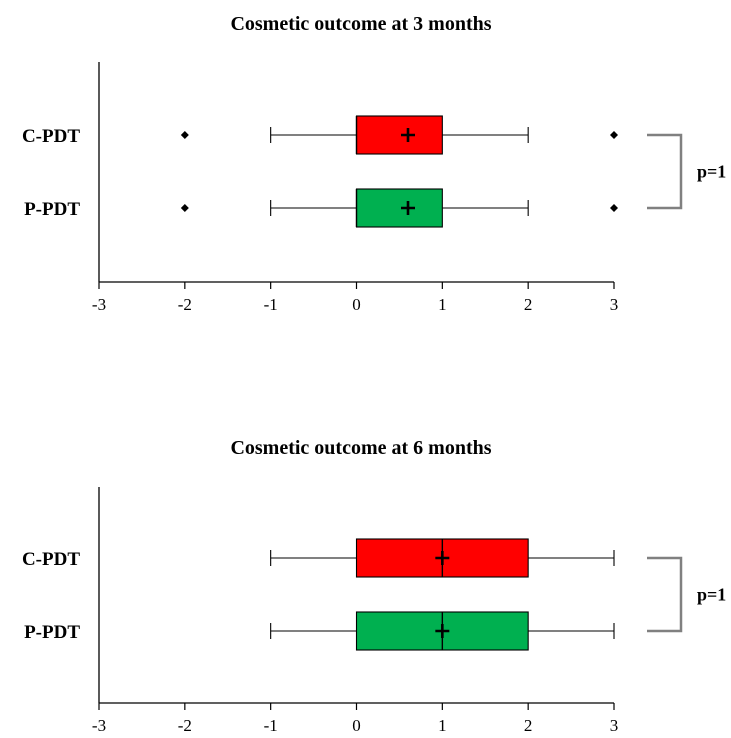  Describe the element at coordinates (360, 448) in the screenshot. I see `chart-title: Cosmetic outcome at 6 months` at that location.